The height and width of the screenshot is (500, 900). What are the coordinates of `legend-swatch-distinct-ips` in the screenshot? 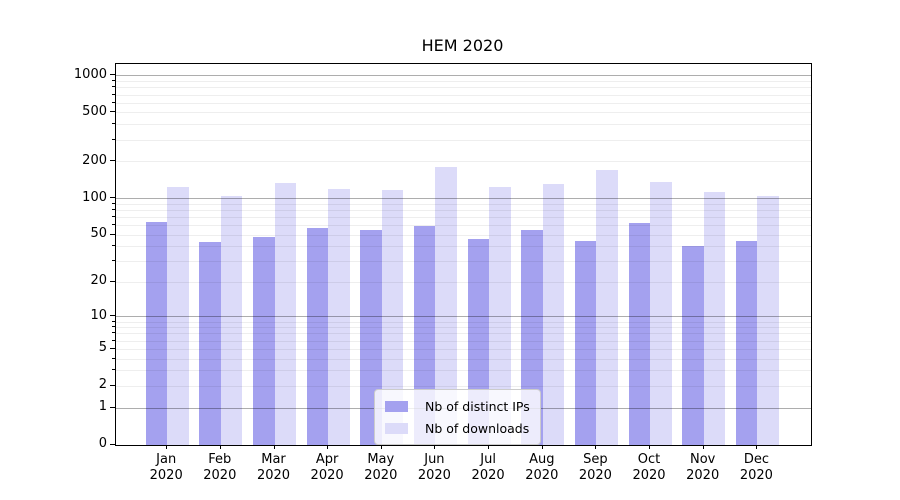 It's located at (396, 406).